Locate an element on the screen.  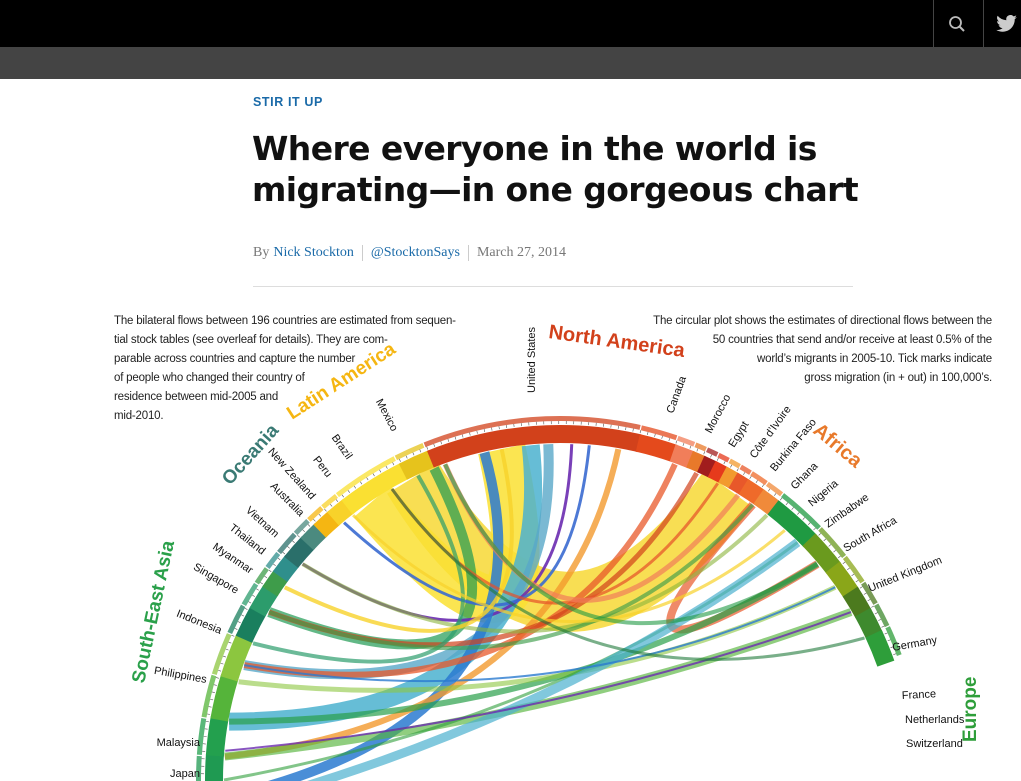
twitter-share-button is located at coordinates (1003, 23).